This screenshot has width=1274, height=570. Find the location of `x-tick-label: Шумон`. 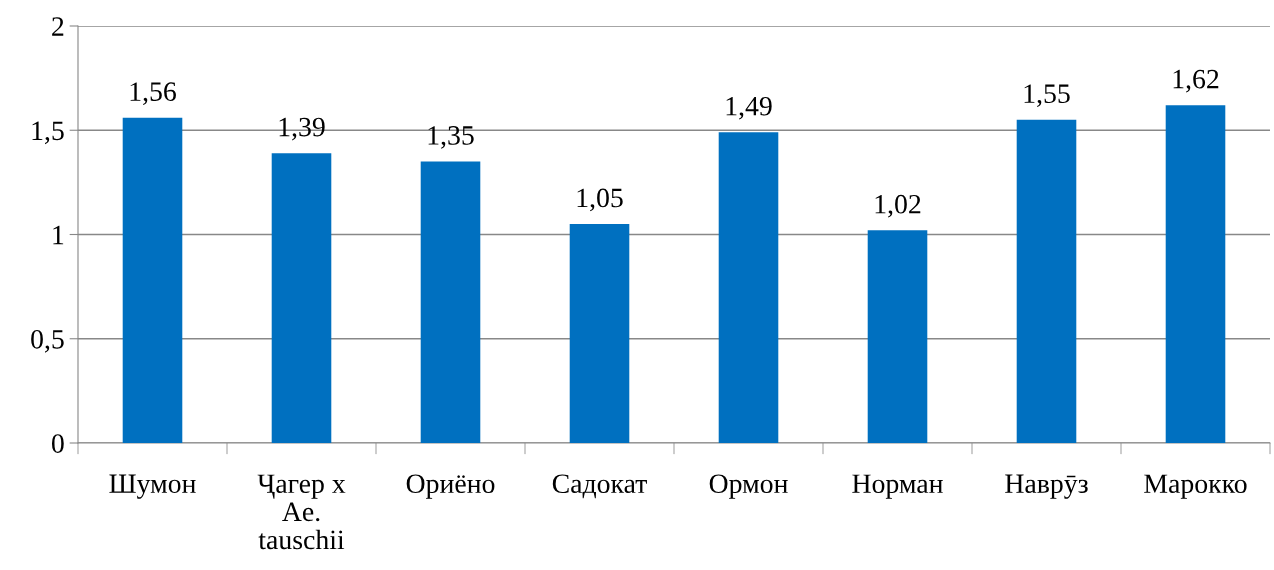

x-tick-label: Шумон is located at coordinates (152, 486).